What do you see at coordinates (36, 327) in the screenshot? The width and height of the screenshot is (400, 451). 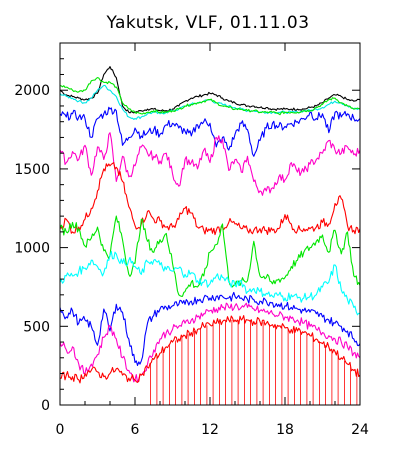 I see `y-tick-label: 500` at bounding box center [36, 327].